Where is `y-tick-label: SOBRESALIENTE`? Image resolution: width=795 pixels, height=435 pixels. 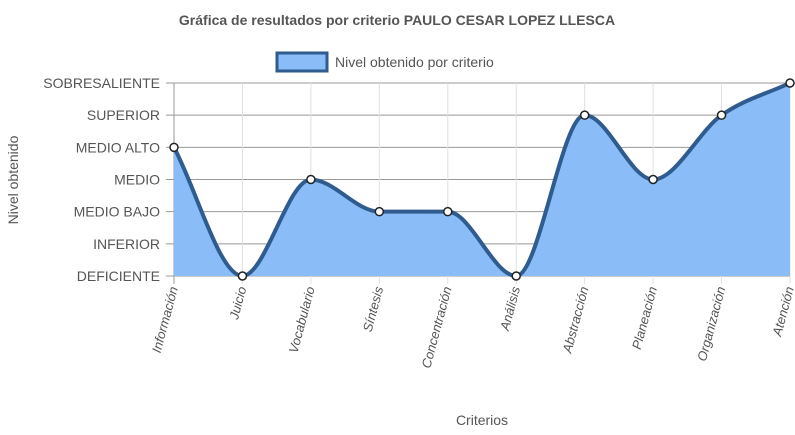
y-tick-label: SOBRESALIENTE is located at coordinates (101, 83).